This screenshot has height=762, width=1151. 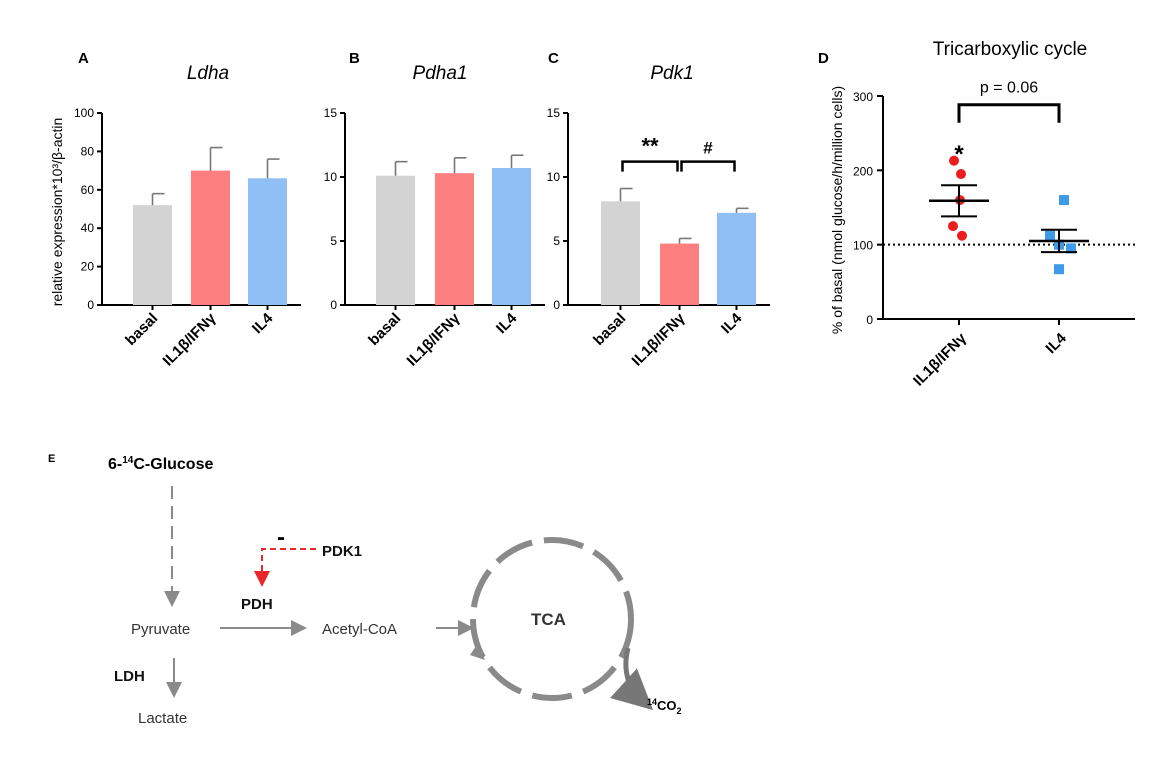 What do you see at coordinates (208, 73) in the screenshot?
I see `chart-a-title: Ldha` at bounding box center [208, 73].